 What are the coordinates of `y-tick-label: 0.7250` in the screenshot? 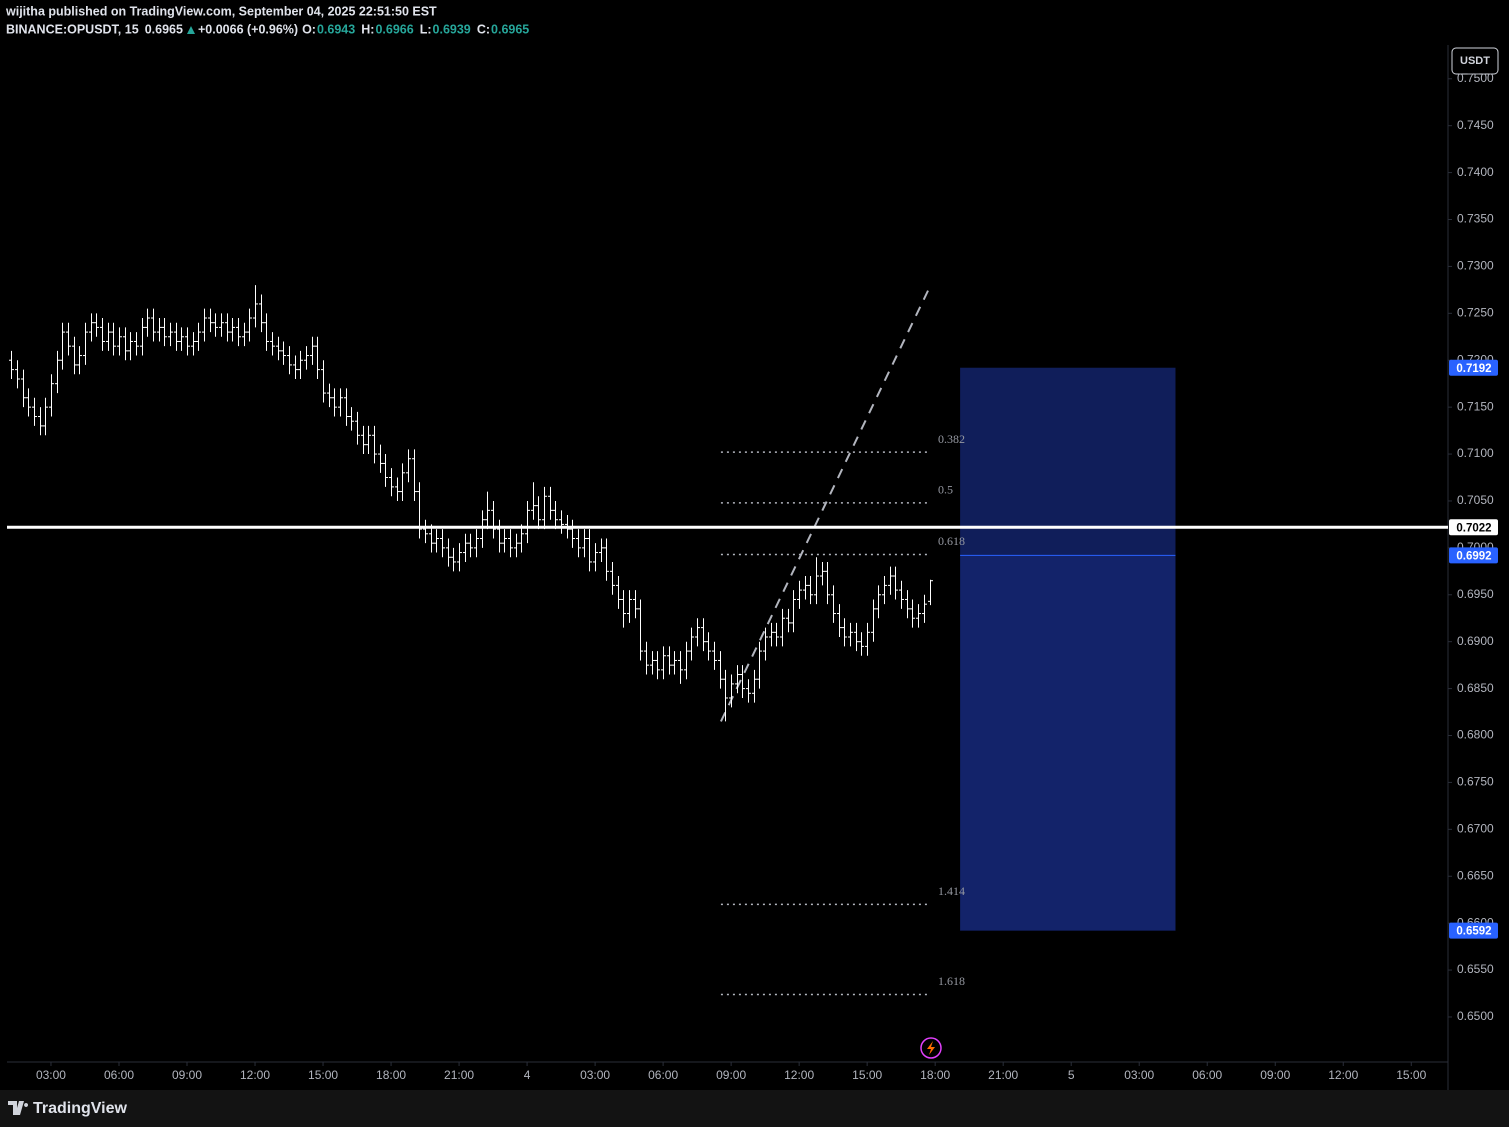 It's located at (1475, 312).